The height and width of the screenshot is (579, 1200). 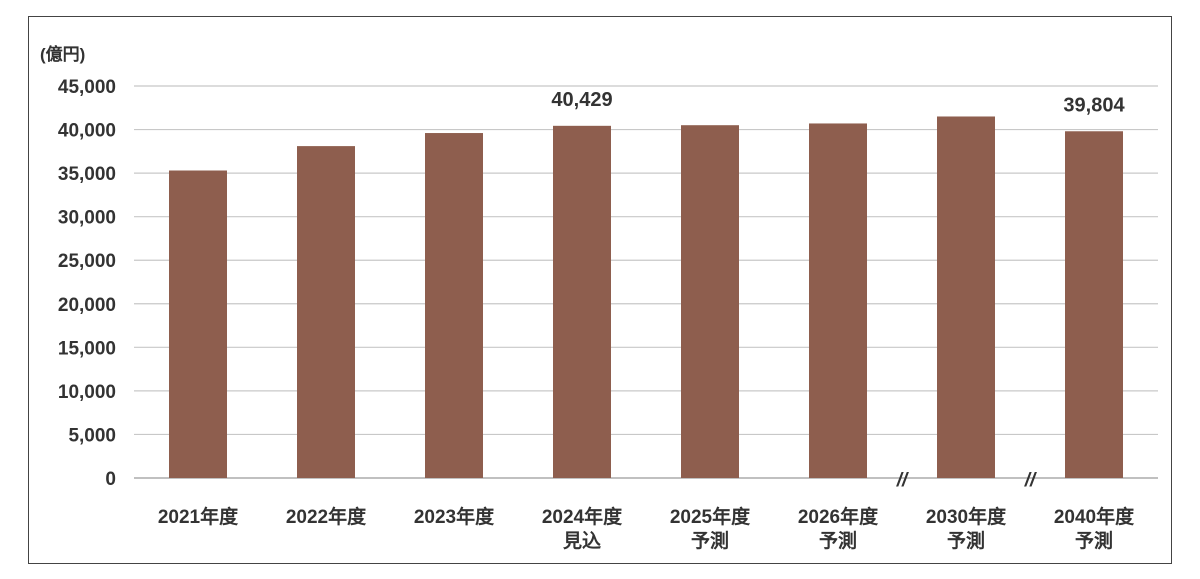 What do you see at coordinates (1094, 516) in the screenshot?
I see `x-category-label: 2040年度` at bounding box center [1094, 516].